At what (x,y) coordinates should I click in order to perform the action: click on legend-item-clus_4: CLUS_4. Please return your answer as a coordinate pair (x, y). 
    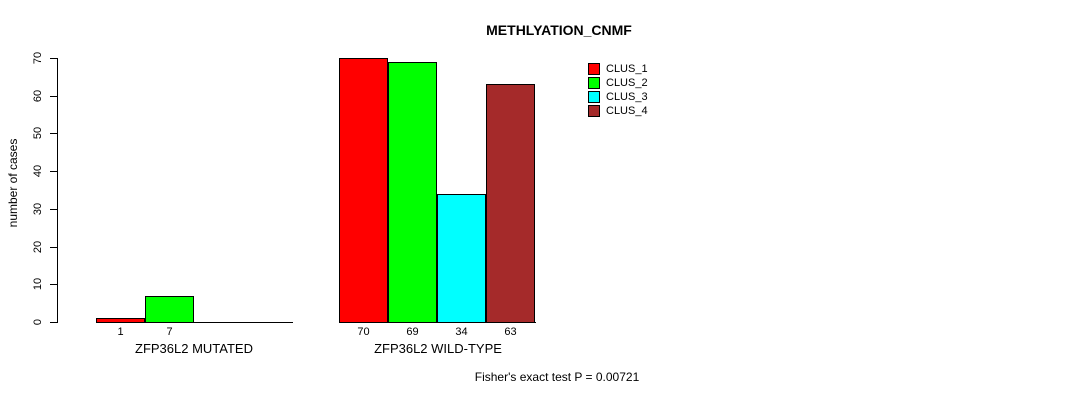
    Looking at the image, I should click on (618, 110).